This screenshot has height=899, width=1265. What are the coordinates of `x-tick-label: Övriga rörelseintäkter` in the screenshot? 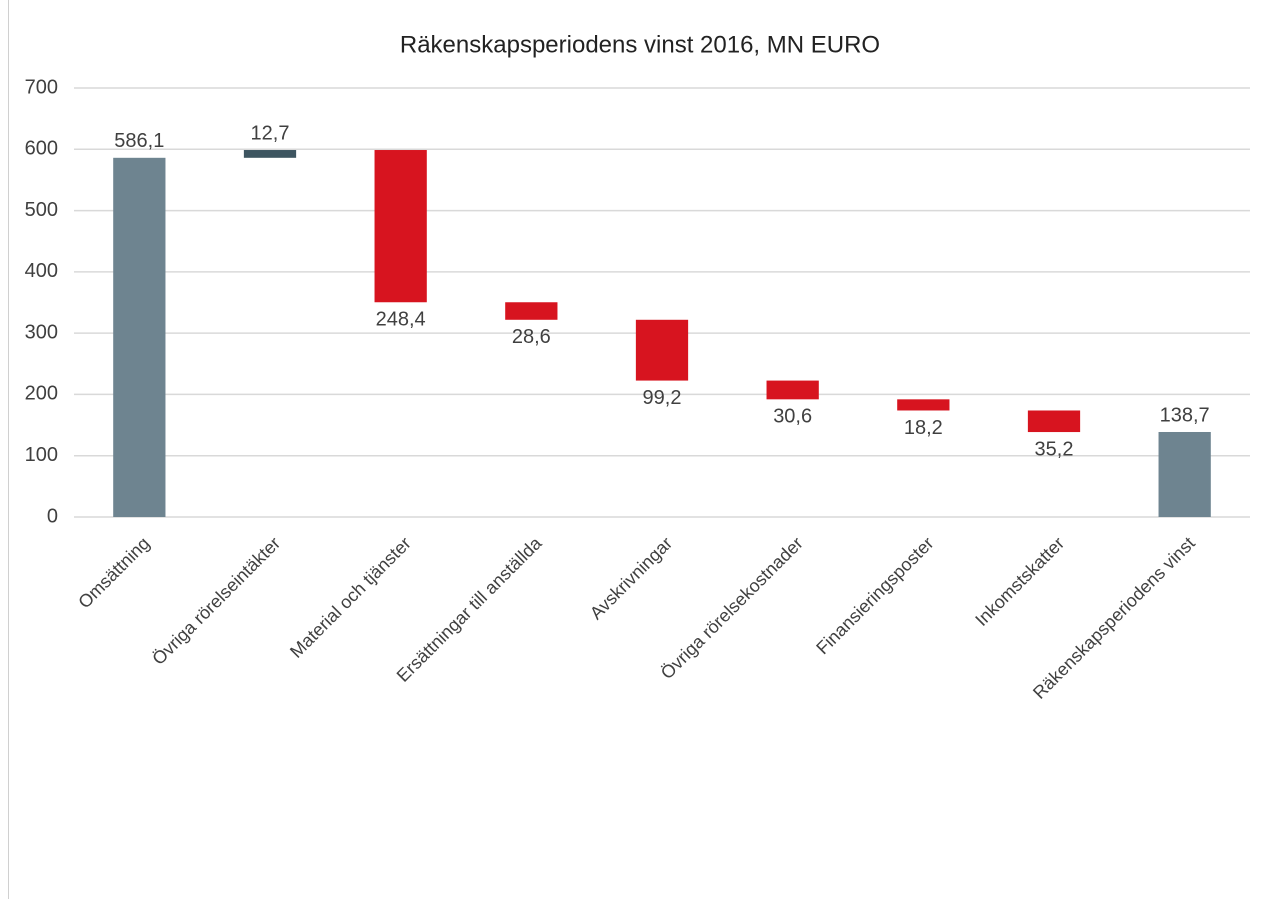 It's located at (216, 601).